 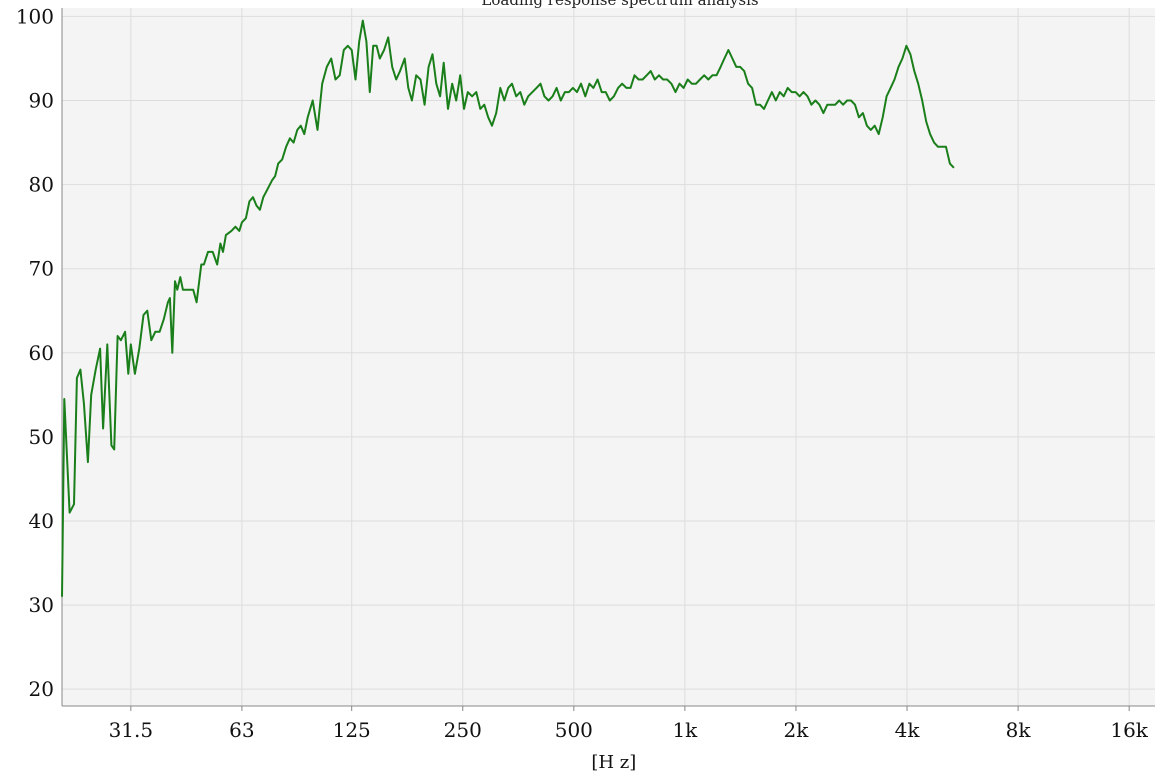 I want to click on x-tick-label: 8k, so click(x=1019, y=730).